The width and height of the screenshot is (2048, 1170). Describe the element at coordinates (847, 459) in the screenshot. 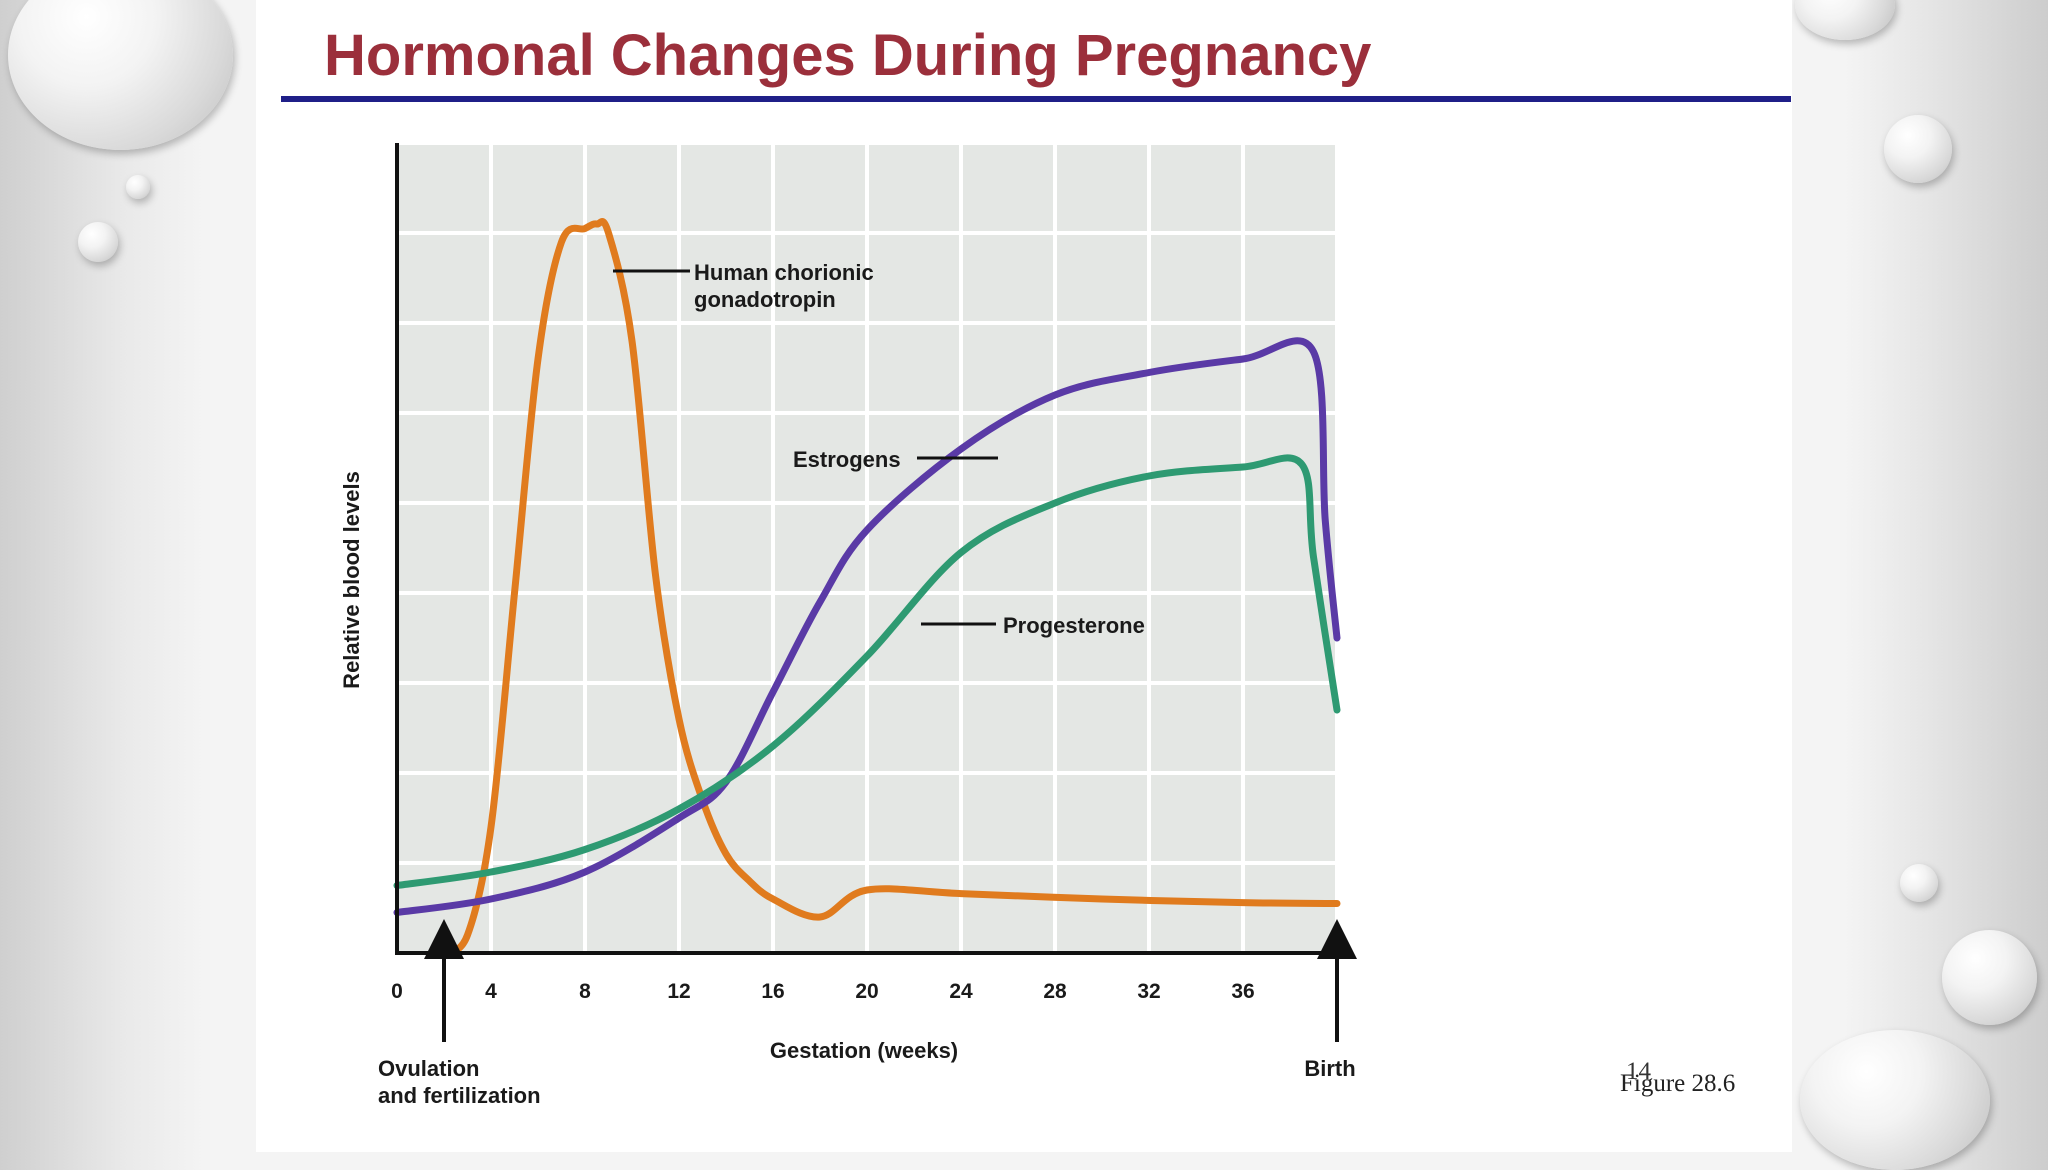

I see `estrogens-label: Estrogens` at that location.